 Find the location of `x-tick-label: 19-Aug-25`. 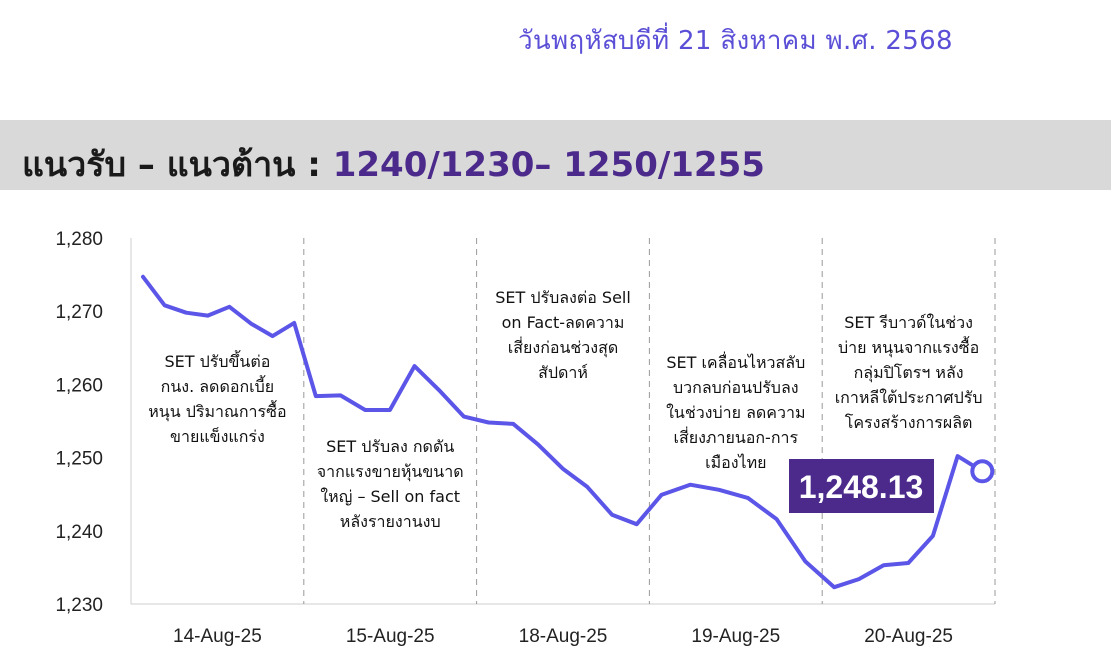

x-tick-label: 19-Aug-25 is located at coordinates (735, 636).